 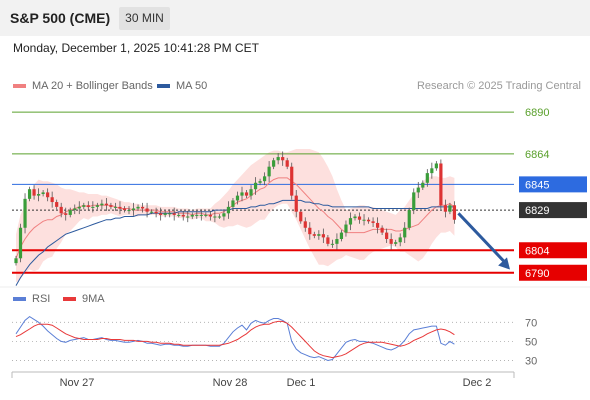 What do you see at coordinates (301, 383) in the screenshot?
I see `x-tick-label: Dec 1` at bounding box center [301, 383].